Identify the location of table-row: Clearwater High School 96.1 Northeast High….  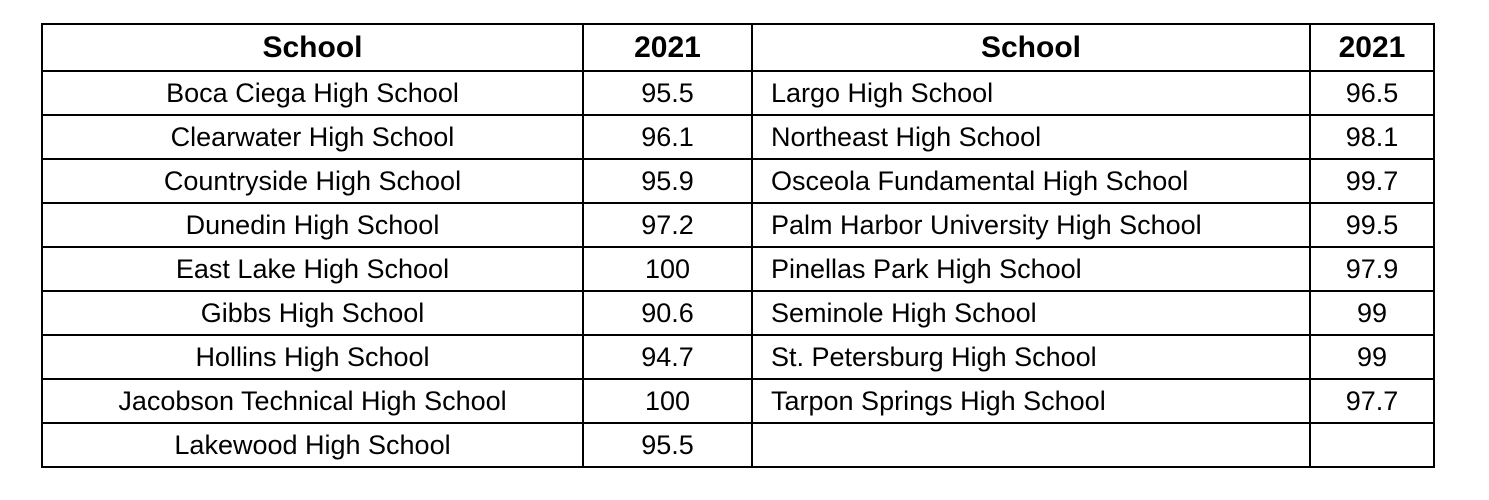
(738, 137).